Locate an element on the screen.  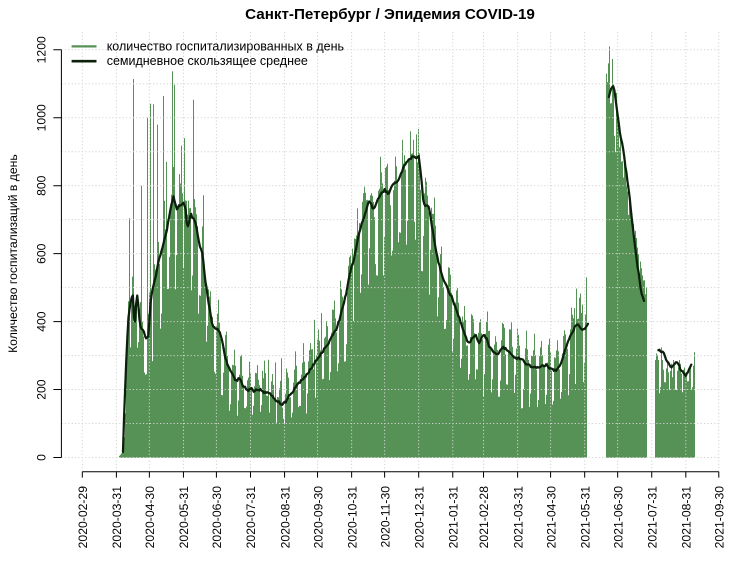
svg-text:Санкт-Петербург / Эпидемия COV: Санкт-Петербург / Эпидемия COVID-19 is located at coordinates (390, 14).